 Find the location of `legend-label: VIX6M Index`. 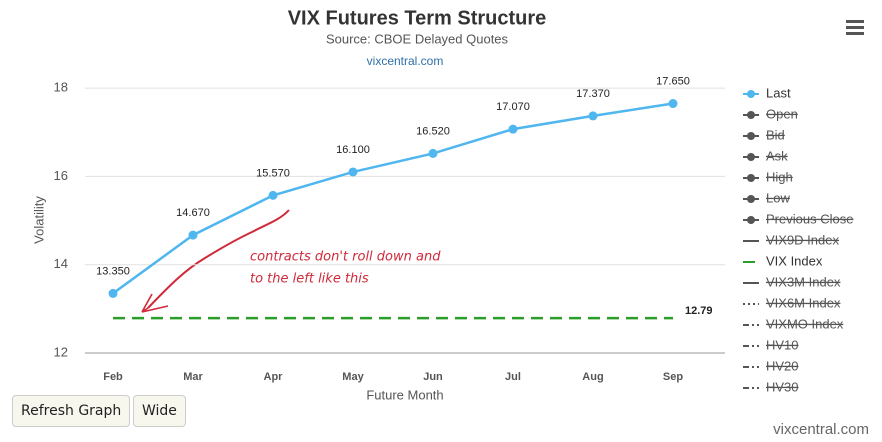

legend-label: VIX6M Index is located at coordinates (803, 302).